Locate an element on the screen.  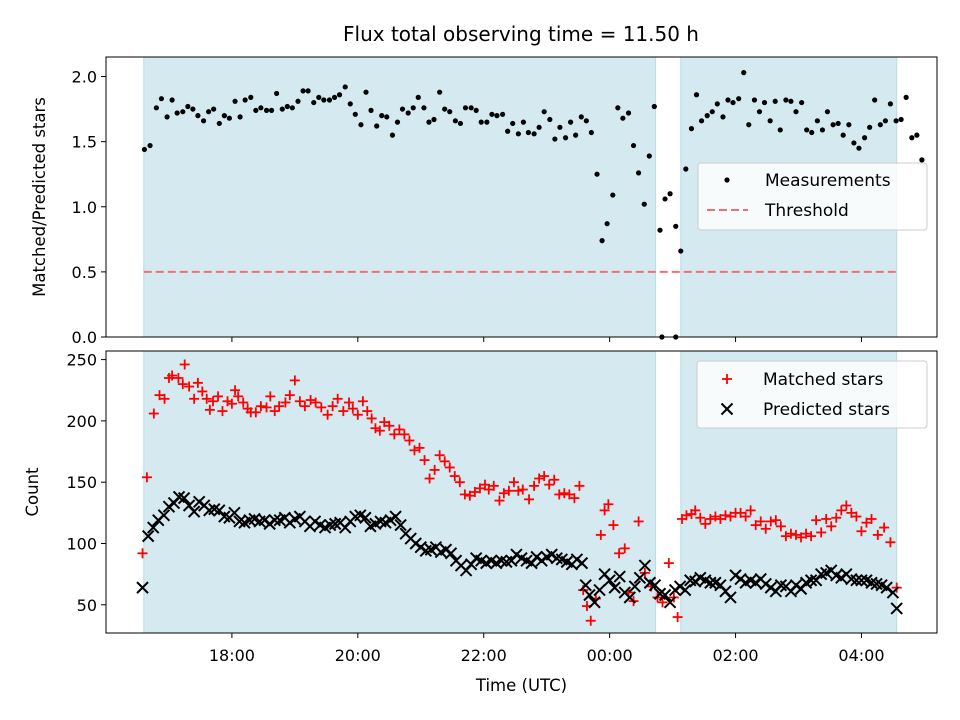
predicted-points is located at coordinates (519, 552).